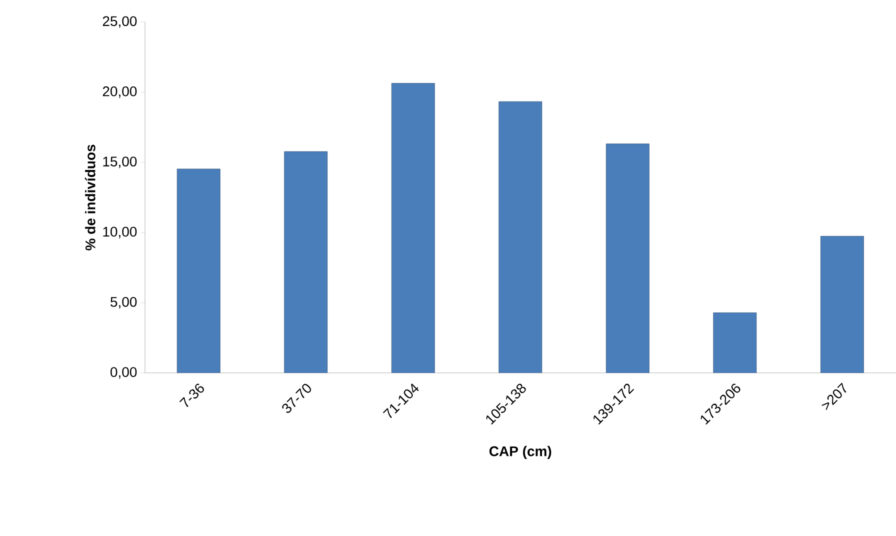 The height and width of the screenshot is (536, 896). Describe the element at coordinates (120, 162) in the screenshot. I see `y-tick-label: 15,00` at that location.